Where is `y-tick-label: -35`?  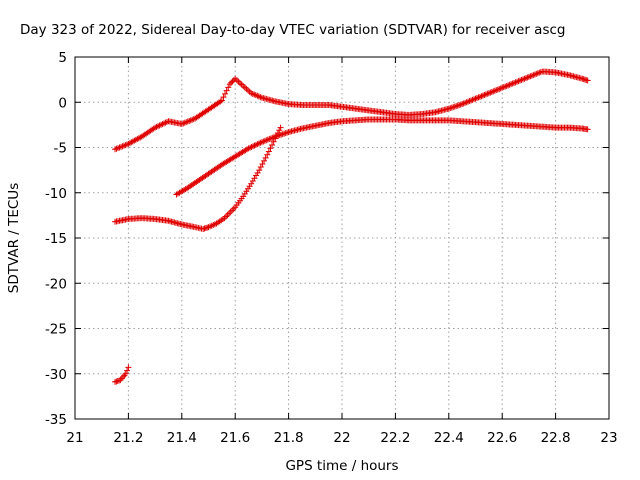 y-tick-label: -35 is located at coordinates (56, 420).